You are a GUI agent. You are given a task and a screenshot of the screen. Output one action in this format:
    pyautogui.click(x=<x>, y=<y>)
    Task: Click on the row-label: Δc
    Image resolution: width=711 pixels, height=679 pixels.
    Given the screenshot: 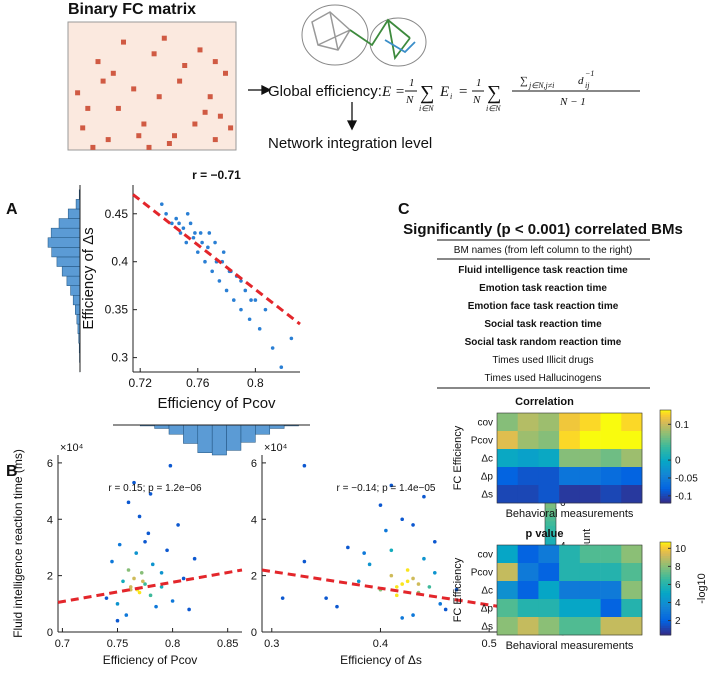 What is the action you would take?
    pyautogui.click(x=487, y=459)
    